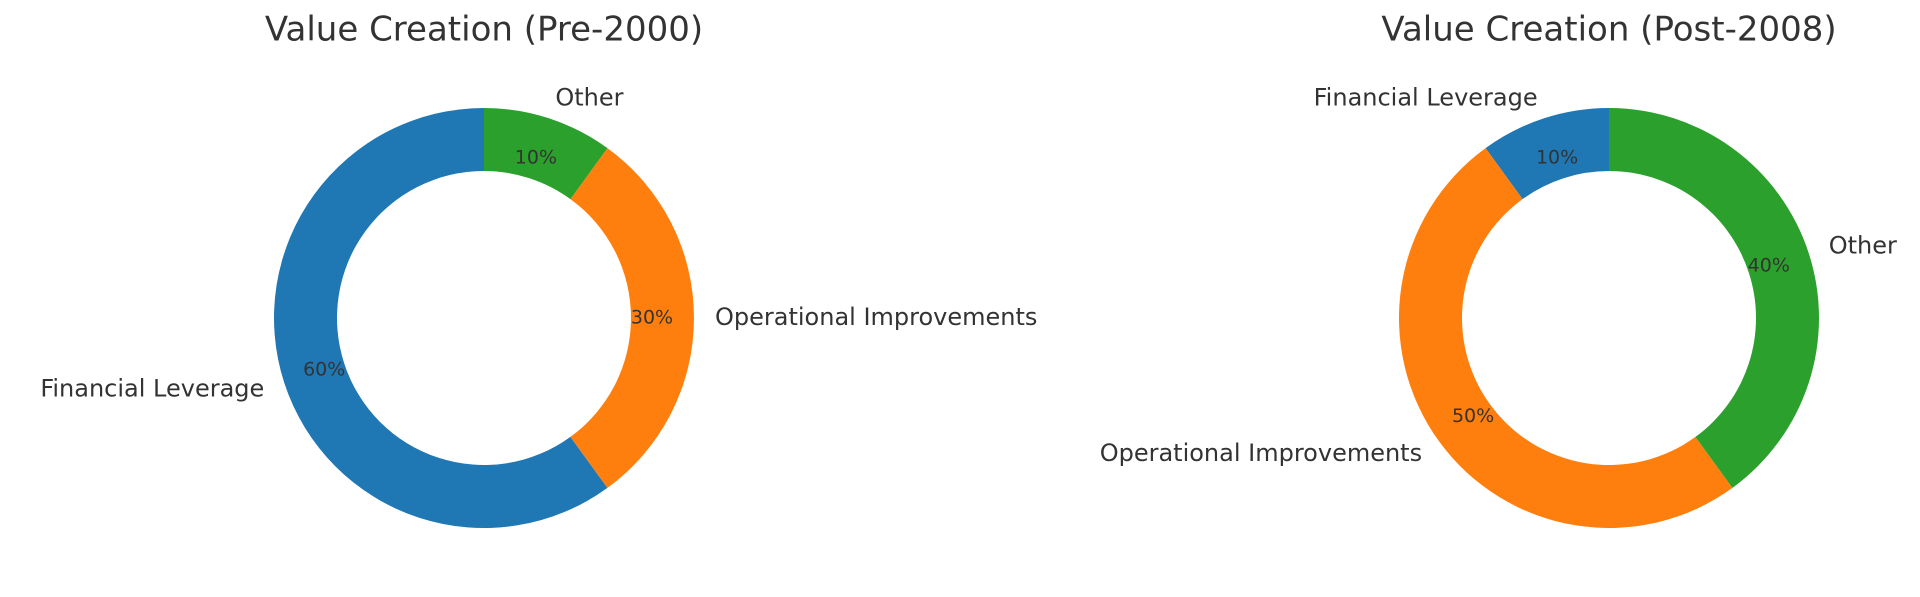  What do you see at coordinates (1473, 416) in the screenshot?
I see `pct-label: 50%` at bounding box center [1473, 416].